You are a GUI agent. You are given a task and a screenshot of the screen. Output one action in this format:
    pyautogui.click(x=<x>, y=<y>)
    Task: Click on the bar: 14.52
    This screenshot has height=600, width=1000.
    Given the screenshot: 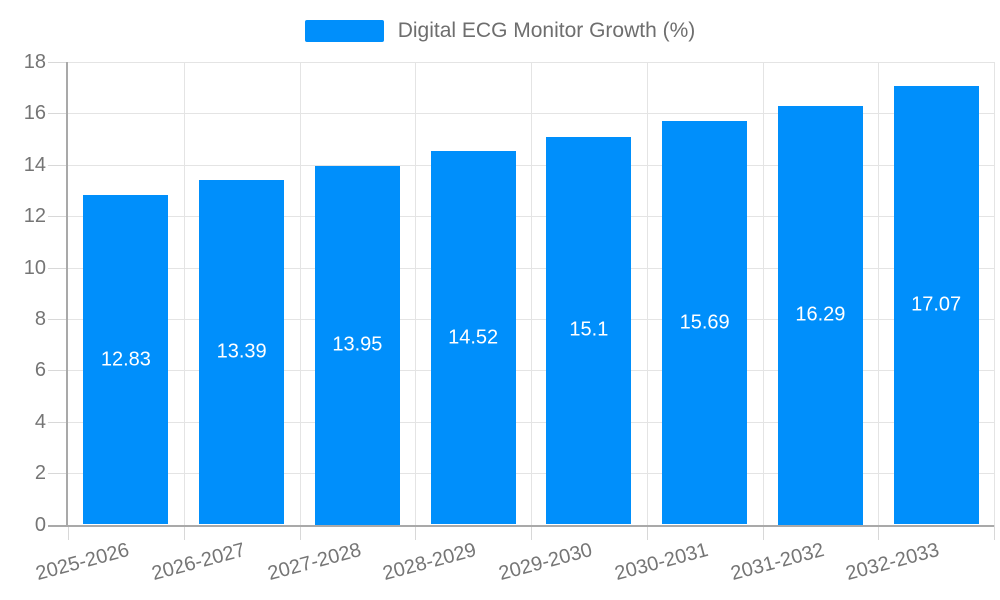 What is the action you would take?
    pyautogui.click(x=473, y=338)
    